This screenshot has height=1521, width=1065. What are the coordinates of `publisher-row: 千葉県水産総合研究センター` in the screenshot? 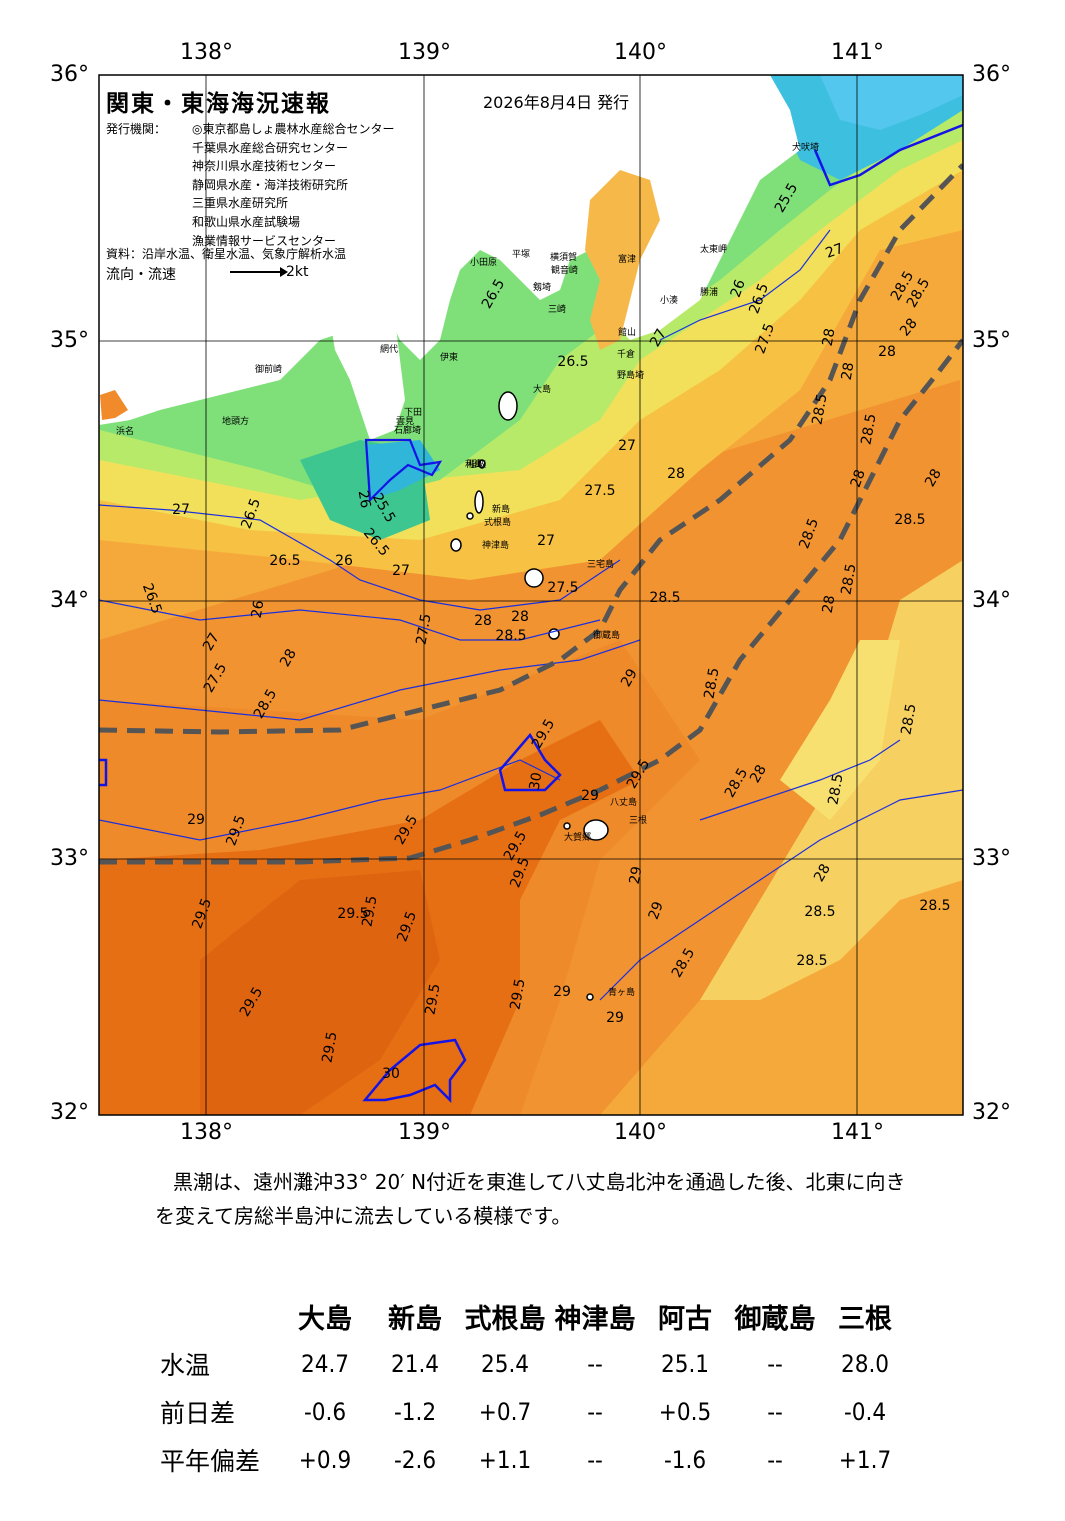 It's located at (250, 148).